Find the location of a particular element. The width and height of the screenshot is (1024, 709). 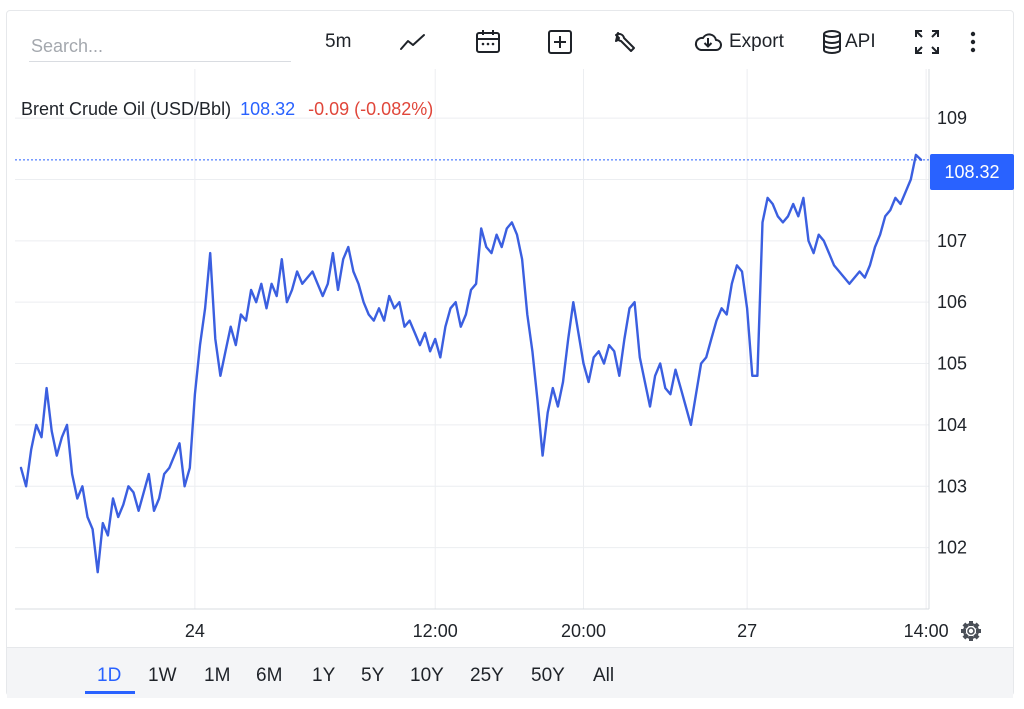

fullscreen-icon is located at coordinates (927, 42).